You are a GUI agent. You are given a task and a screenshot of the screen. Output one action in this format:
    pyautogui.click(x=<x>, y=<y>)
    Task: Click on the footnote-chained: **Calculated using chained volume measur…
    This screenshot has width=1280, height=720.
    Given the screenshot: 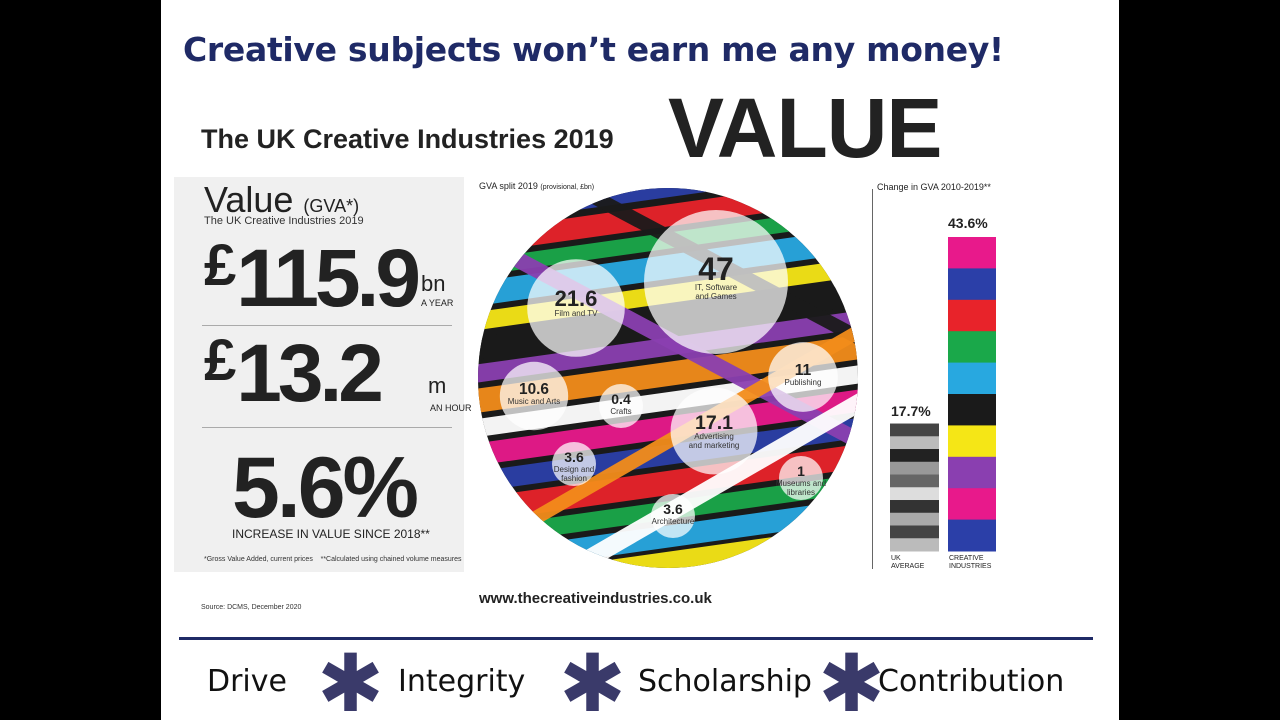 What is the action you would take?
    pyautogui.click(x=391, y=559)
    